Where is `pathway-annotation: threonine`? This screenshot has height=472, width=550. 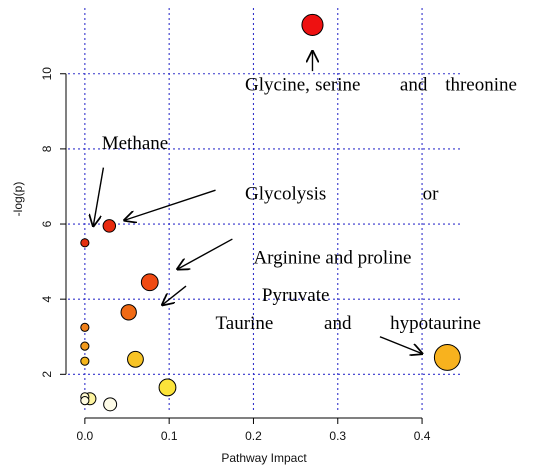 pathway-annotation: threonine is located at coordinates (481, 85).